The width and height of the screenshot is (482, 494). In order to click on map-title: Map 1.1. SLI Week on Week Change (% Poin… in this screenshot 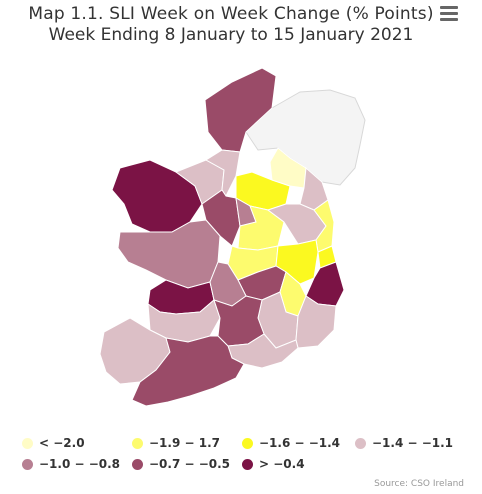, I will do `click(231, 25)`.